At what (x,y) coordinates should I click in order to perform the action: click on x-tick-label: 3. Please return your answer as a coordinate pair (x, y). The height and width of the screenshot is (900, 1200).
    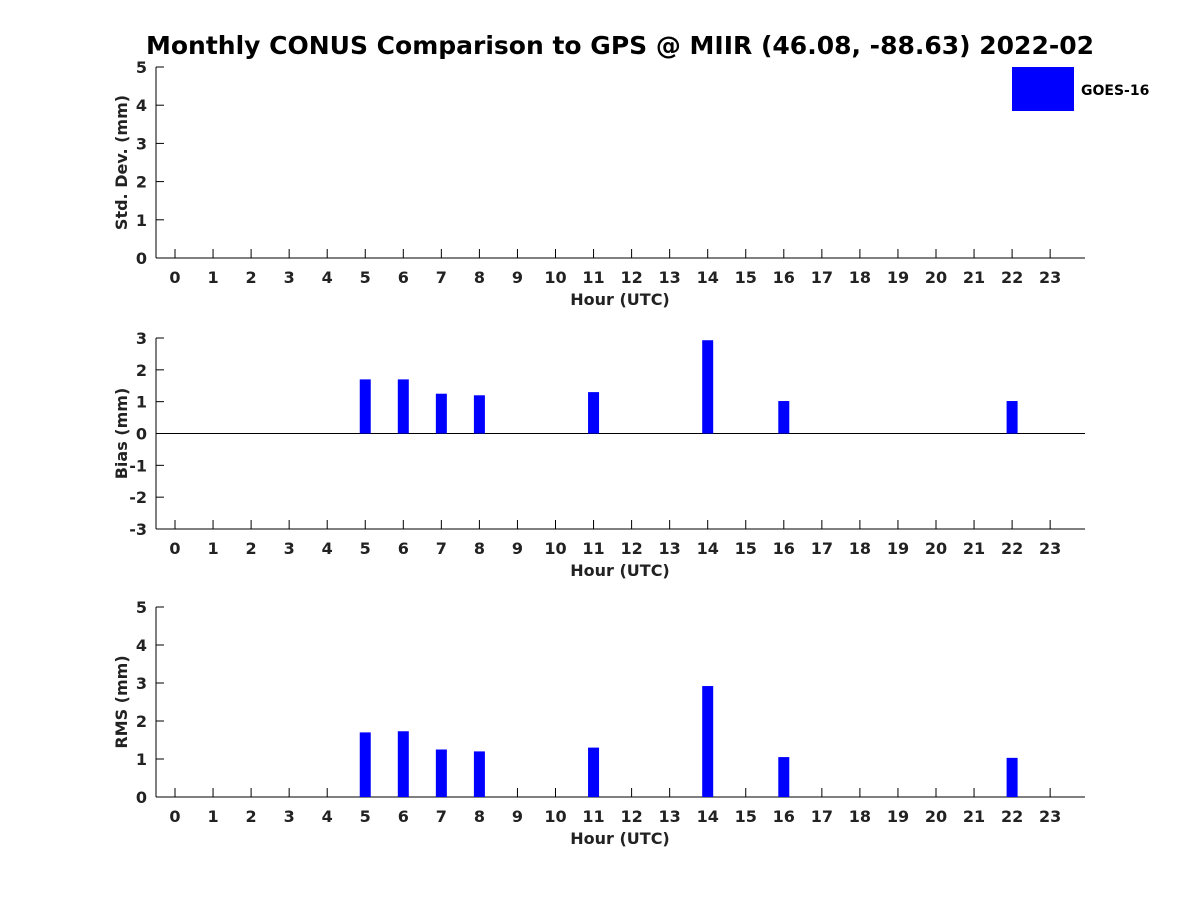
    Looking at the image, I should click on (289, 548).